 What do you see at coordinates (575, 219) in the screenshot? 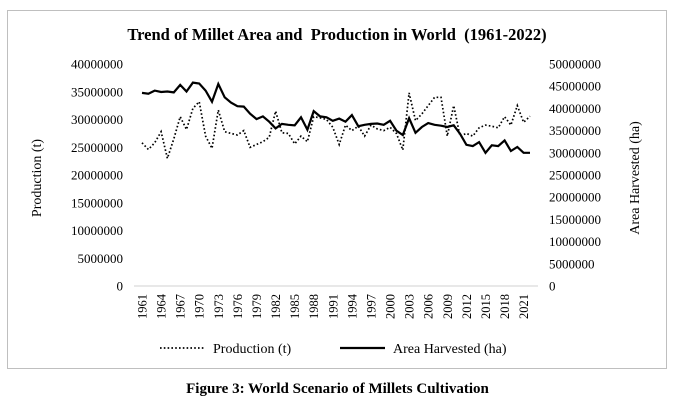
I see `y-right-tick-label: 15000000` at bounding box center [575, 219].